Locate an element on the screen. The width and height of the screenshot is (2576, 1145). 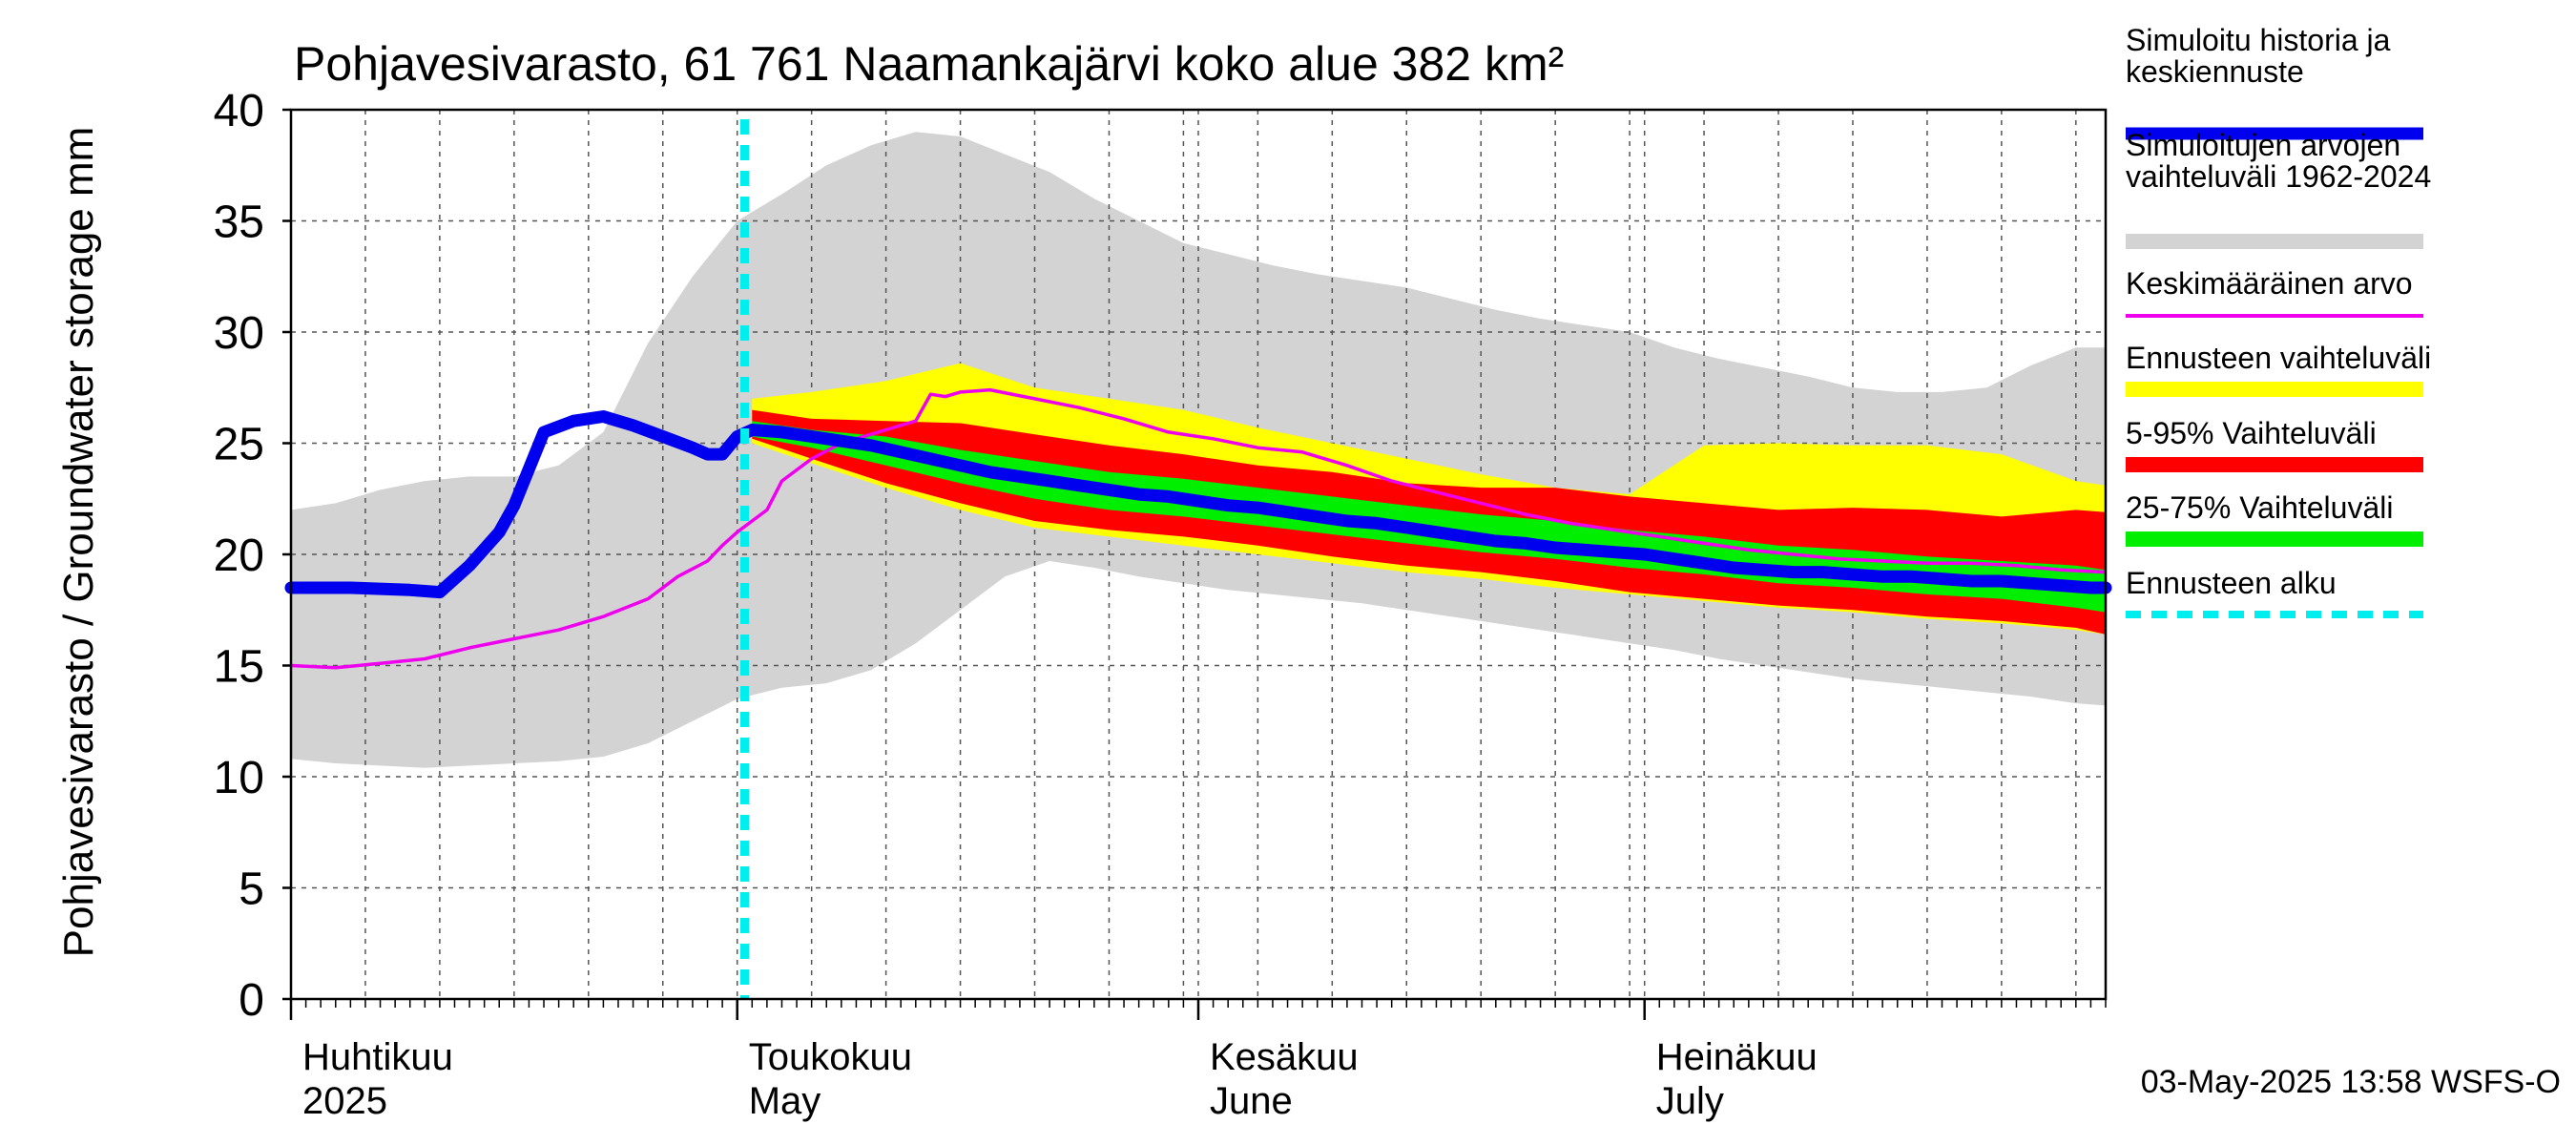
y-tick-label: 0 is located at coordinates (251, 1000).